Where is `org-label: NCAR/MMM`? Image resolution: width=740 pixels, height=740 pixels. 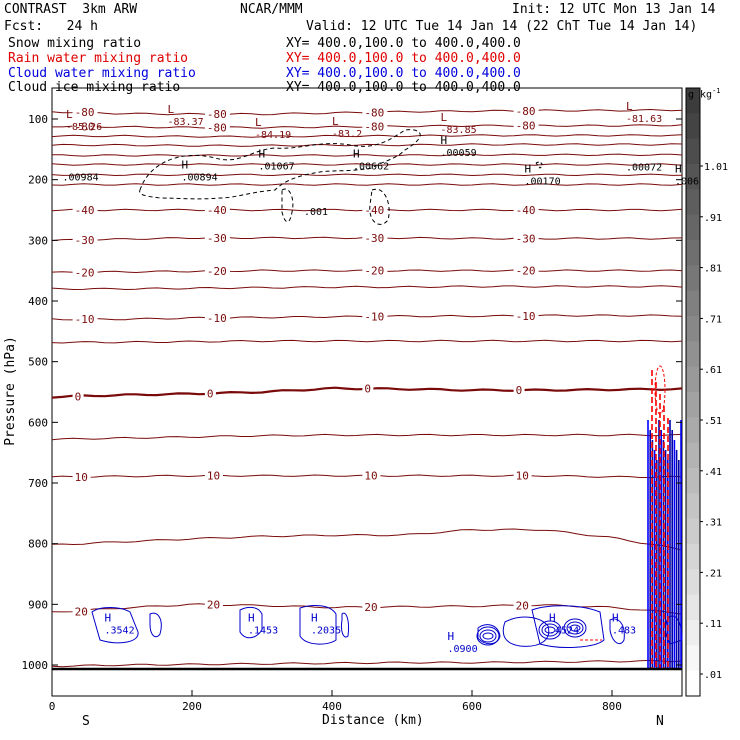
org-label: NCAR/MMM is located at coordinates (271, 9).